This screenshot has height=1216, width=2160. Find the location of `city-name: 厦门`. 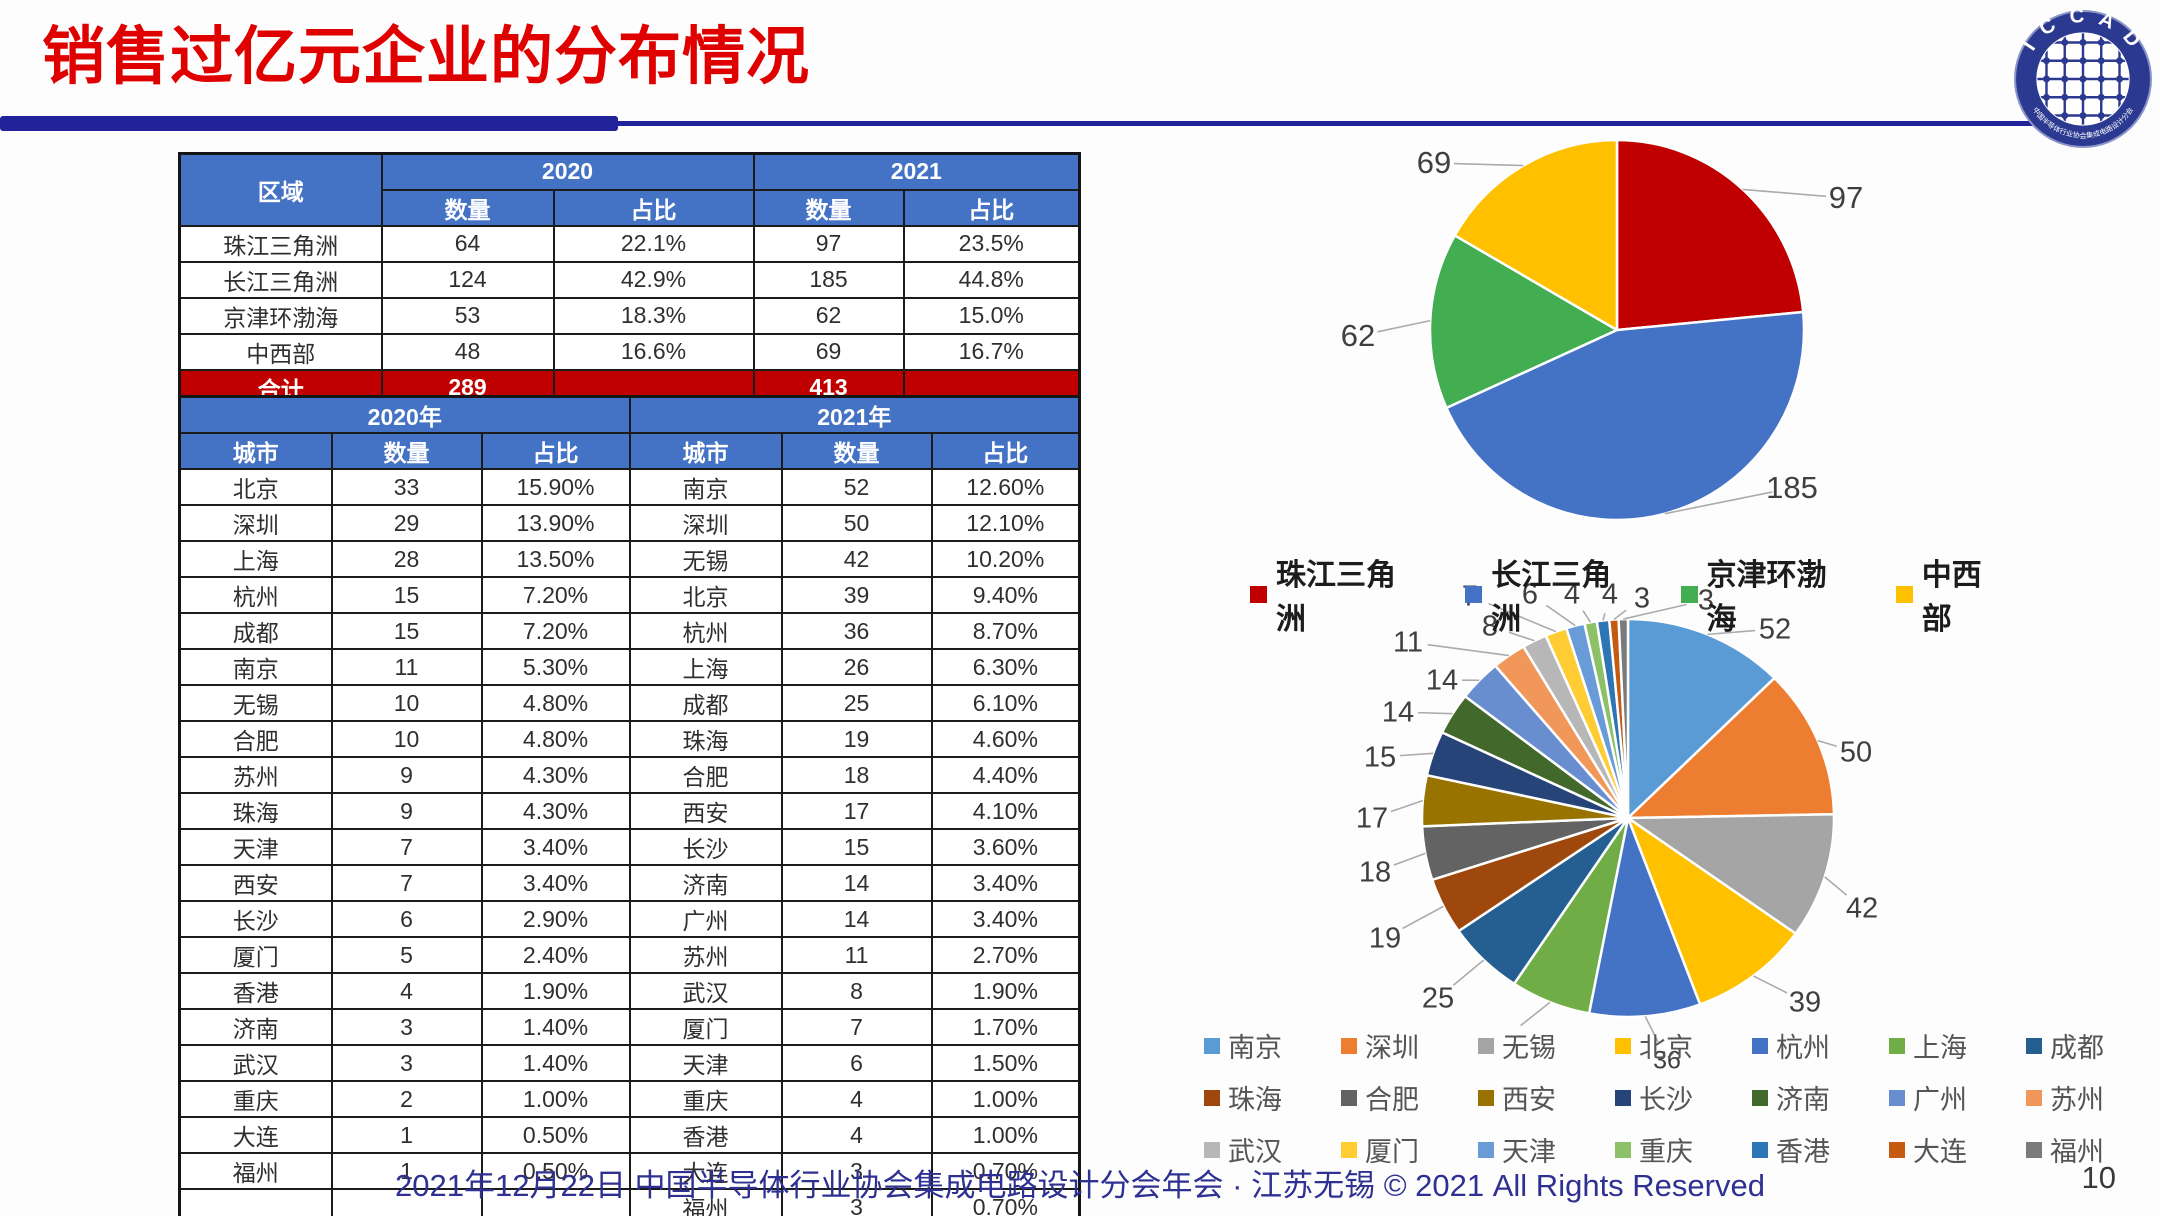

city-name: 厦门 is located at coordinates (255, 955).